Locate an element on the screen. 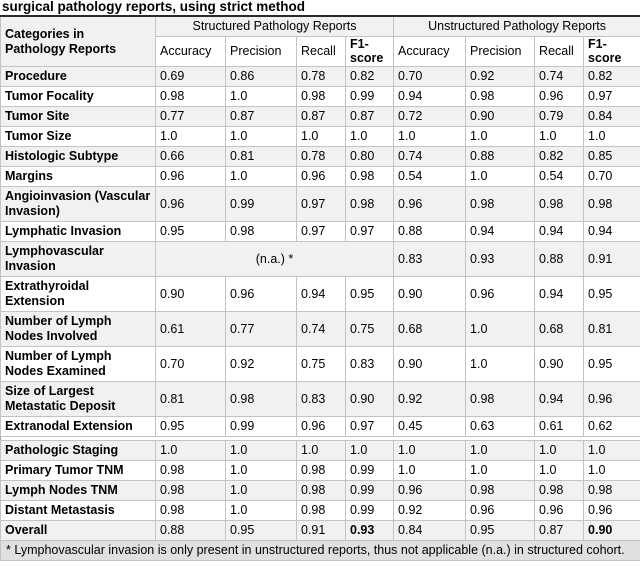 Image resolution: width=640 pixels, height=566 pixels. value-cell: 0.94 is located at coordinates (559, 294).